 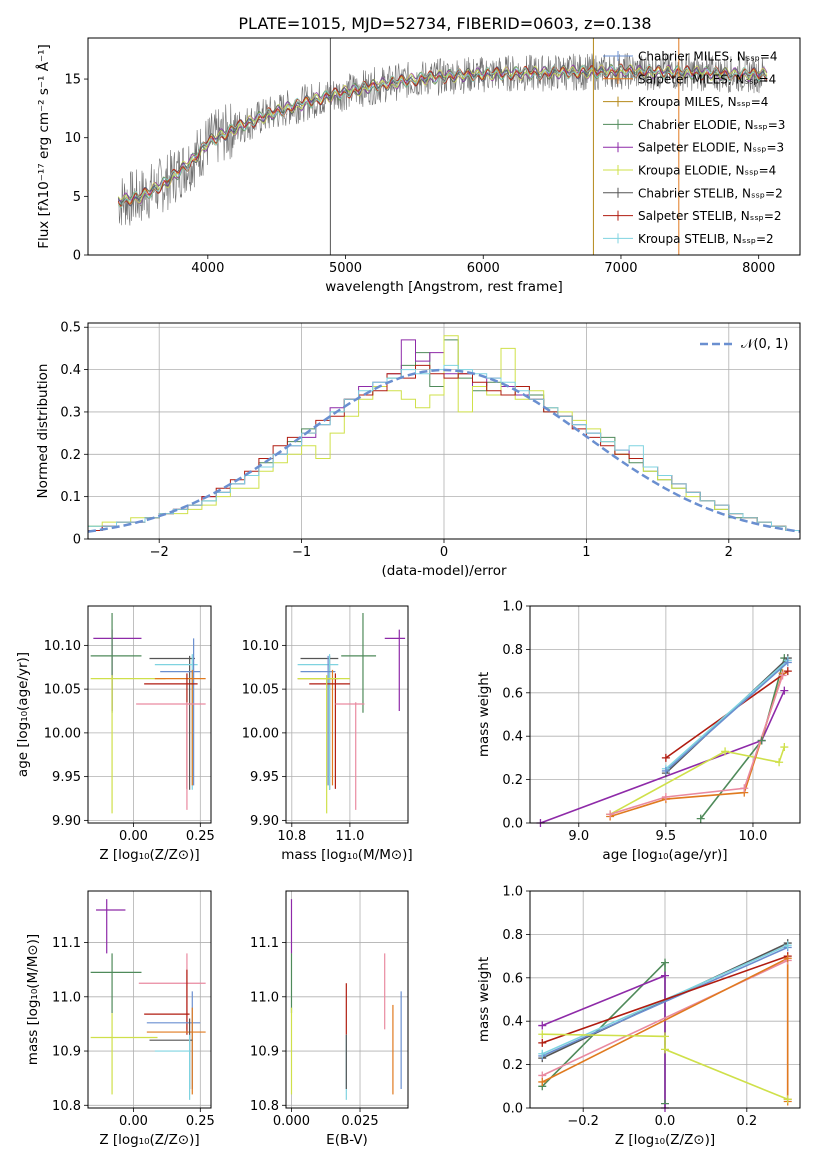 I want to click on y-tick-label: 10.9, so click(x=66, y=1052).